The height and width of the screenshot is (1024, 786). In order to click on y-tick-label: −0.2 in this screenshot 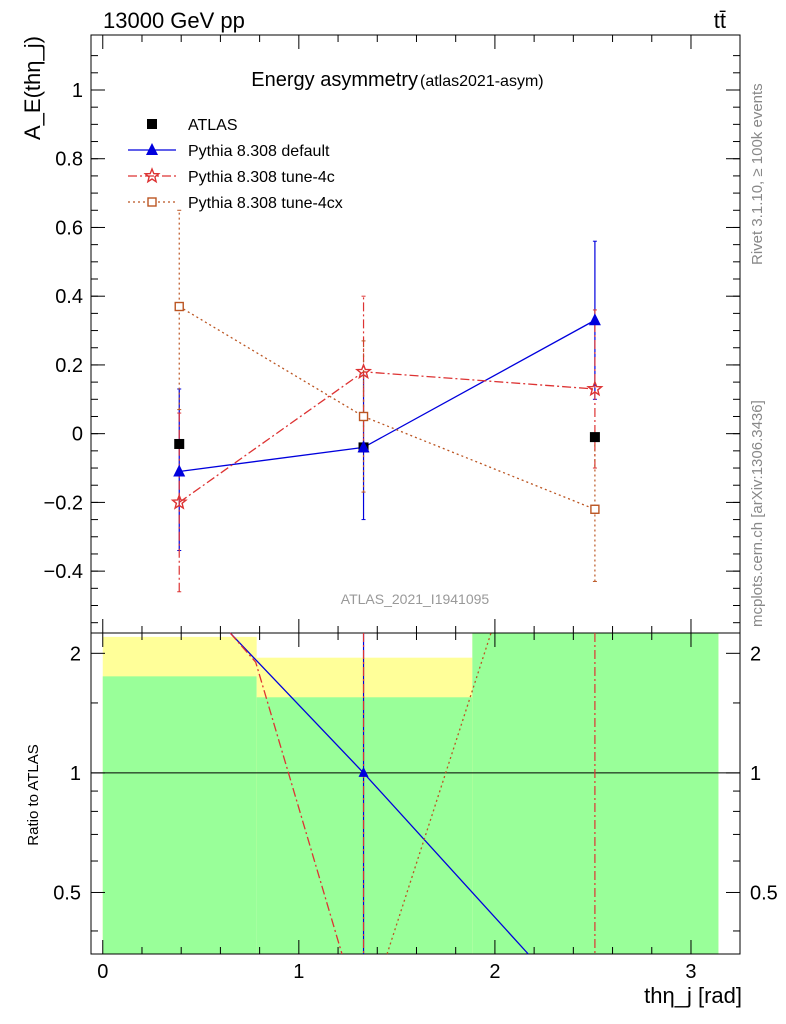, I will do `click(63, 503)`.